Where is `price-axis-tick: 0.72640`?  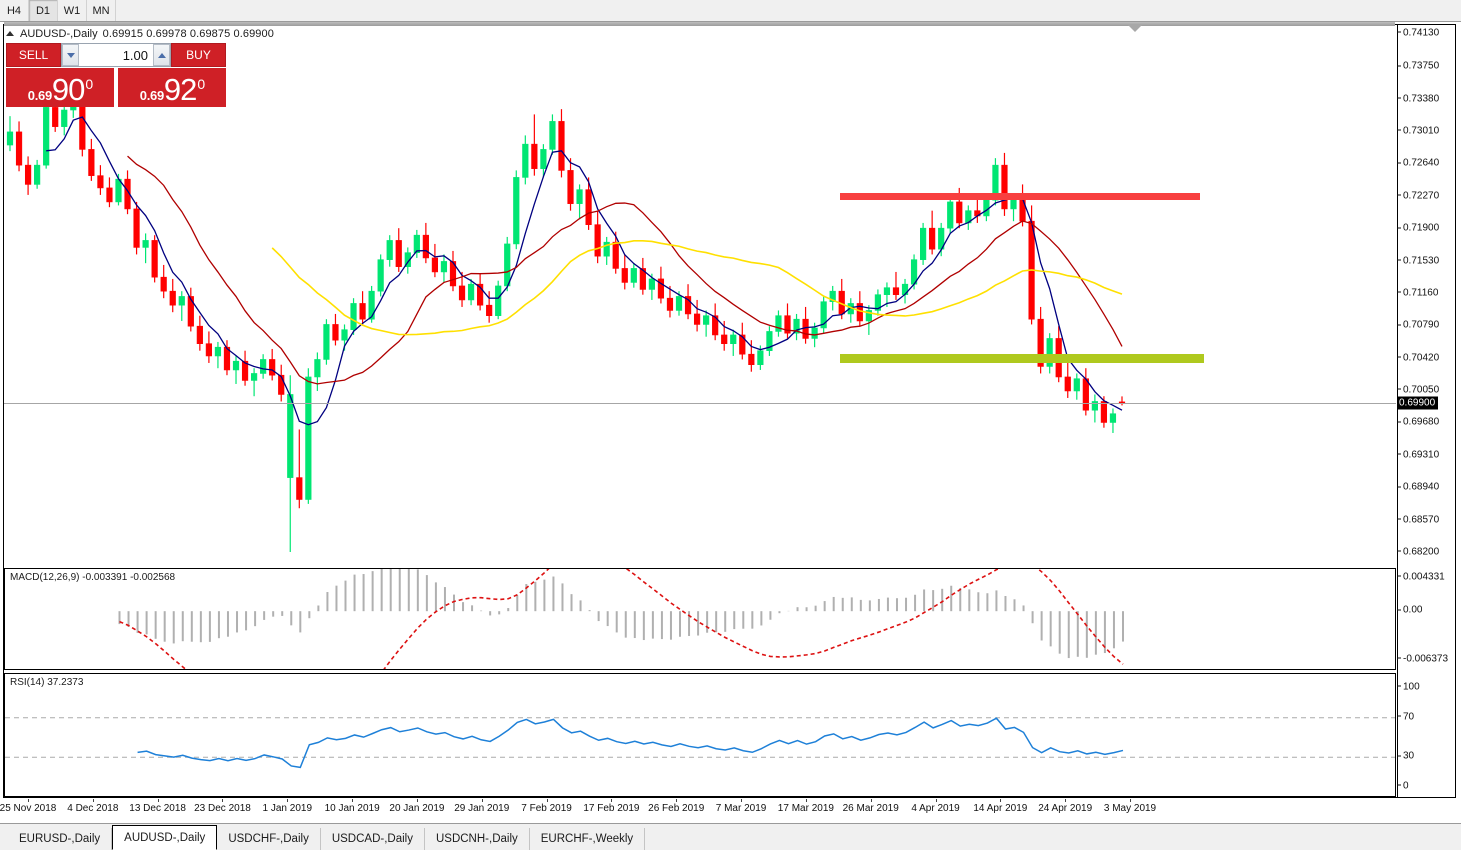
price-axis-tick: 0.72640 is located at coordinates (1418, 163).